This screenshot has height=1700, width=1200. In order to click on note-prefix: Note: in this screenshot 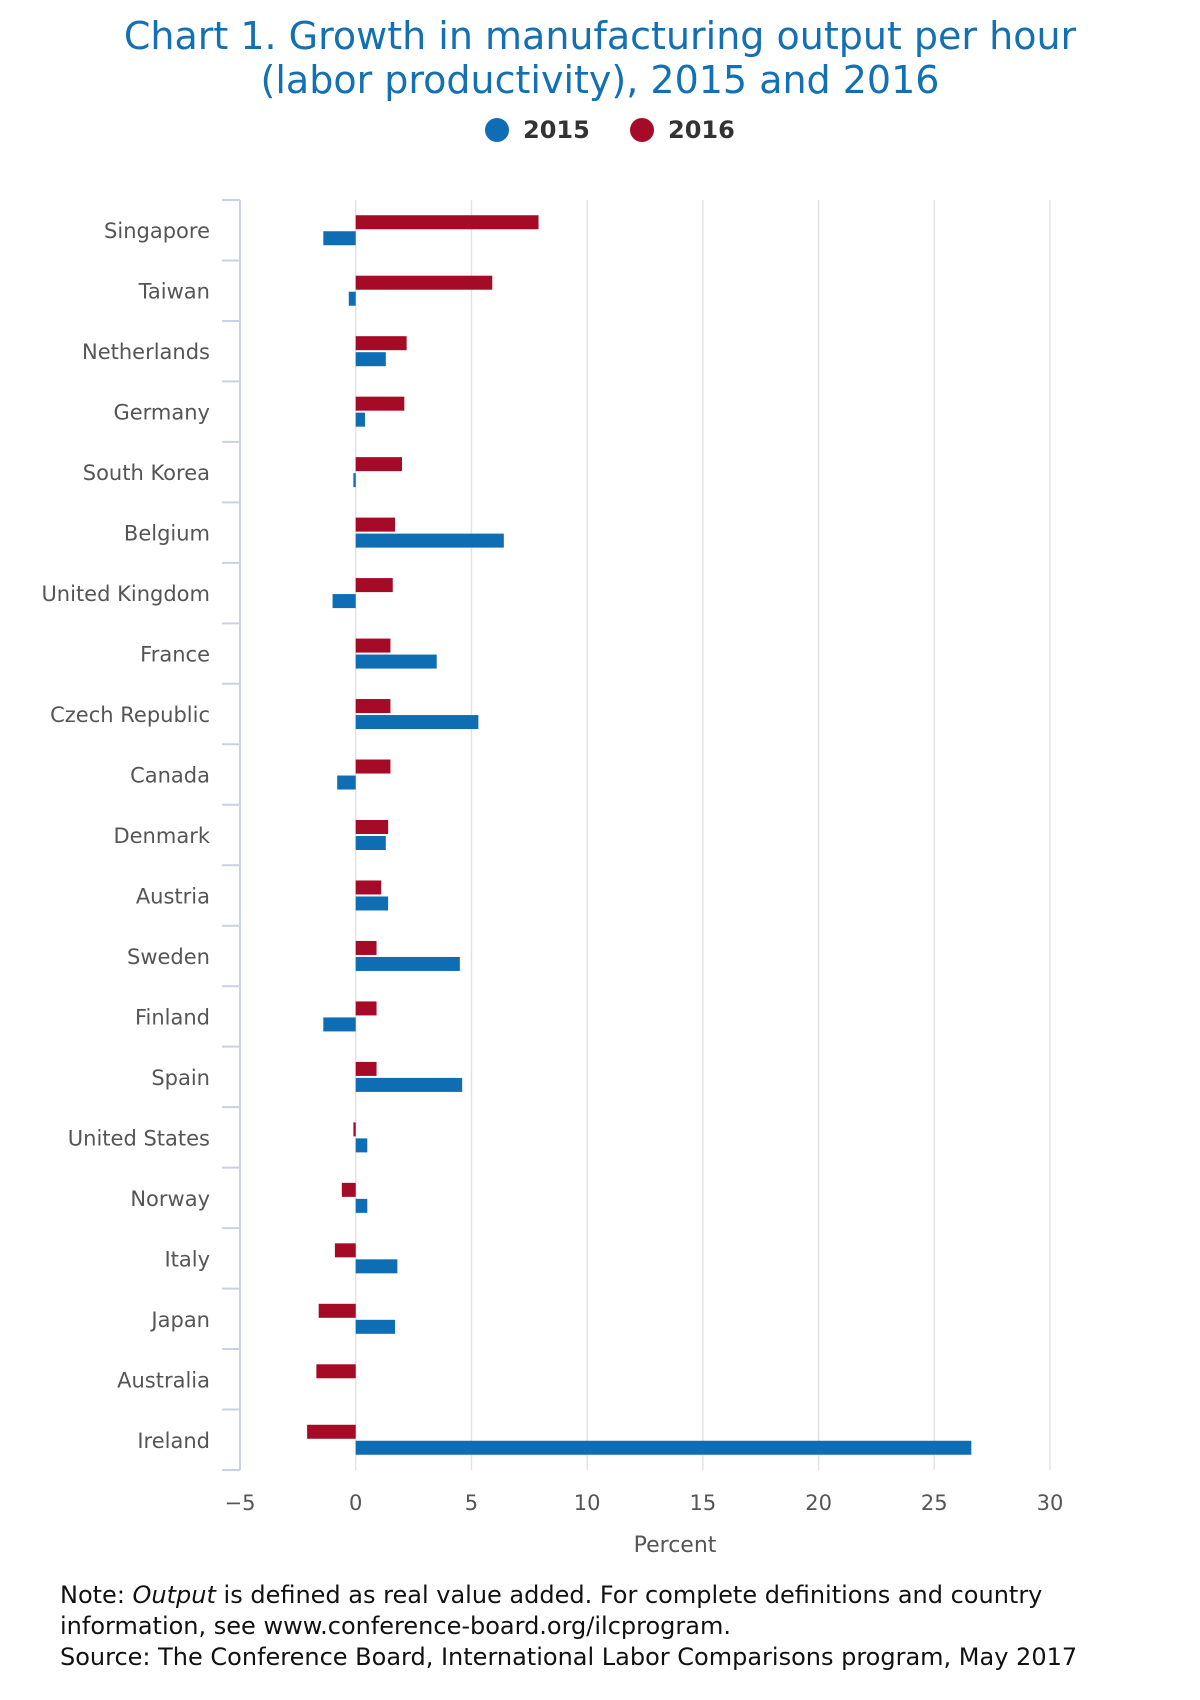, I will do `click(96, 1595)`.